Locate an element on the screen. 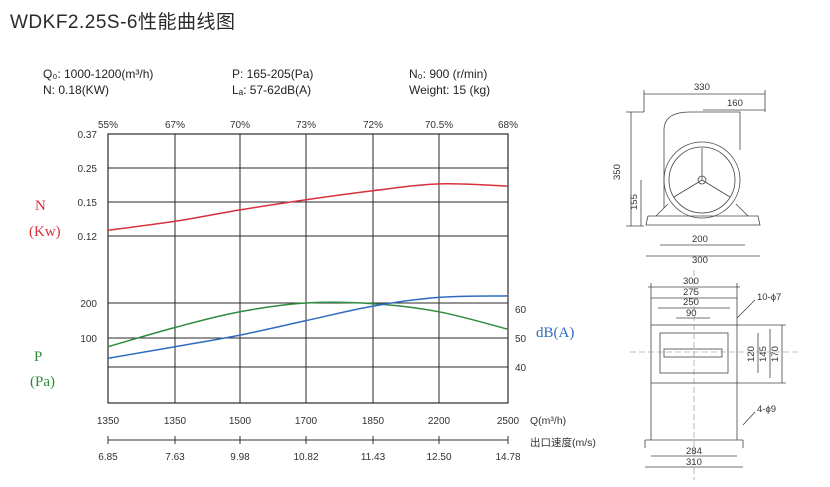  spec-flow: Q₀: 1000-1200(m³/h) is located at coordinates (98, 74).